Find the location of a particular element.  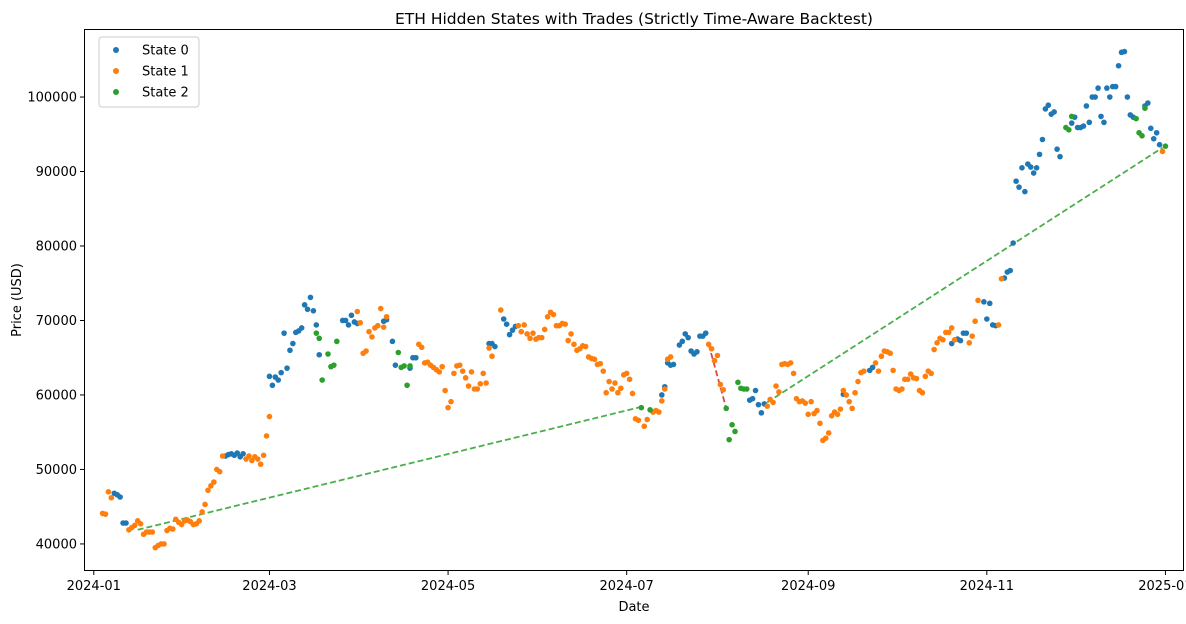

legend-label-state-0: State 0 is located at coordinates (165, 51).